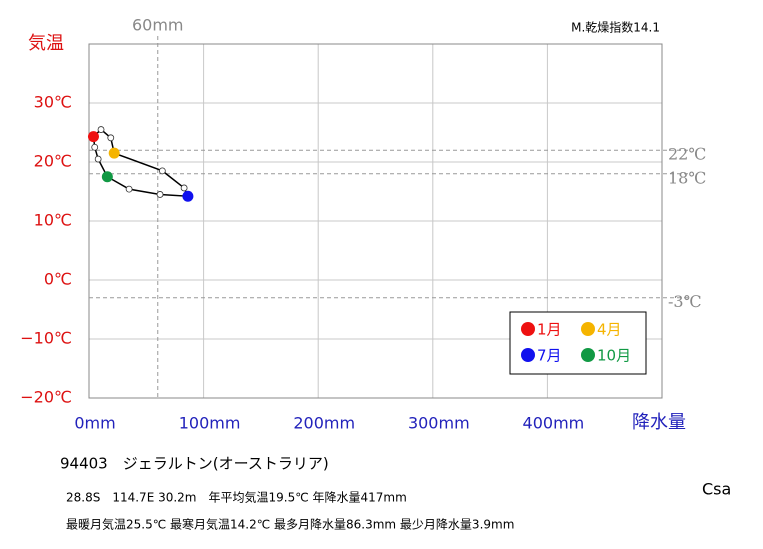 The image size is (763, 549). What do you see at coordinates (324, 423) in the screenshot?
I see `x-tick-label: 200mm` at bounding box center [324, 423].